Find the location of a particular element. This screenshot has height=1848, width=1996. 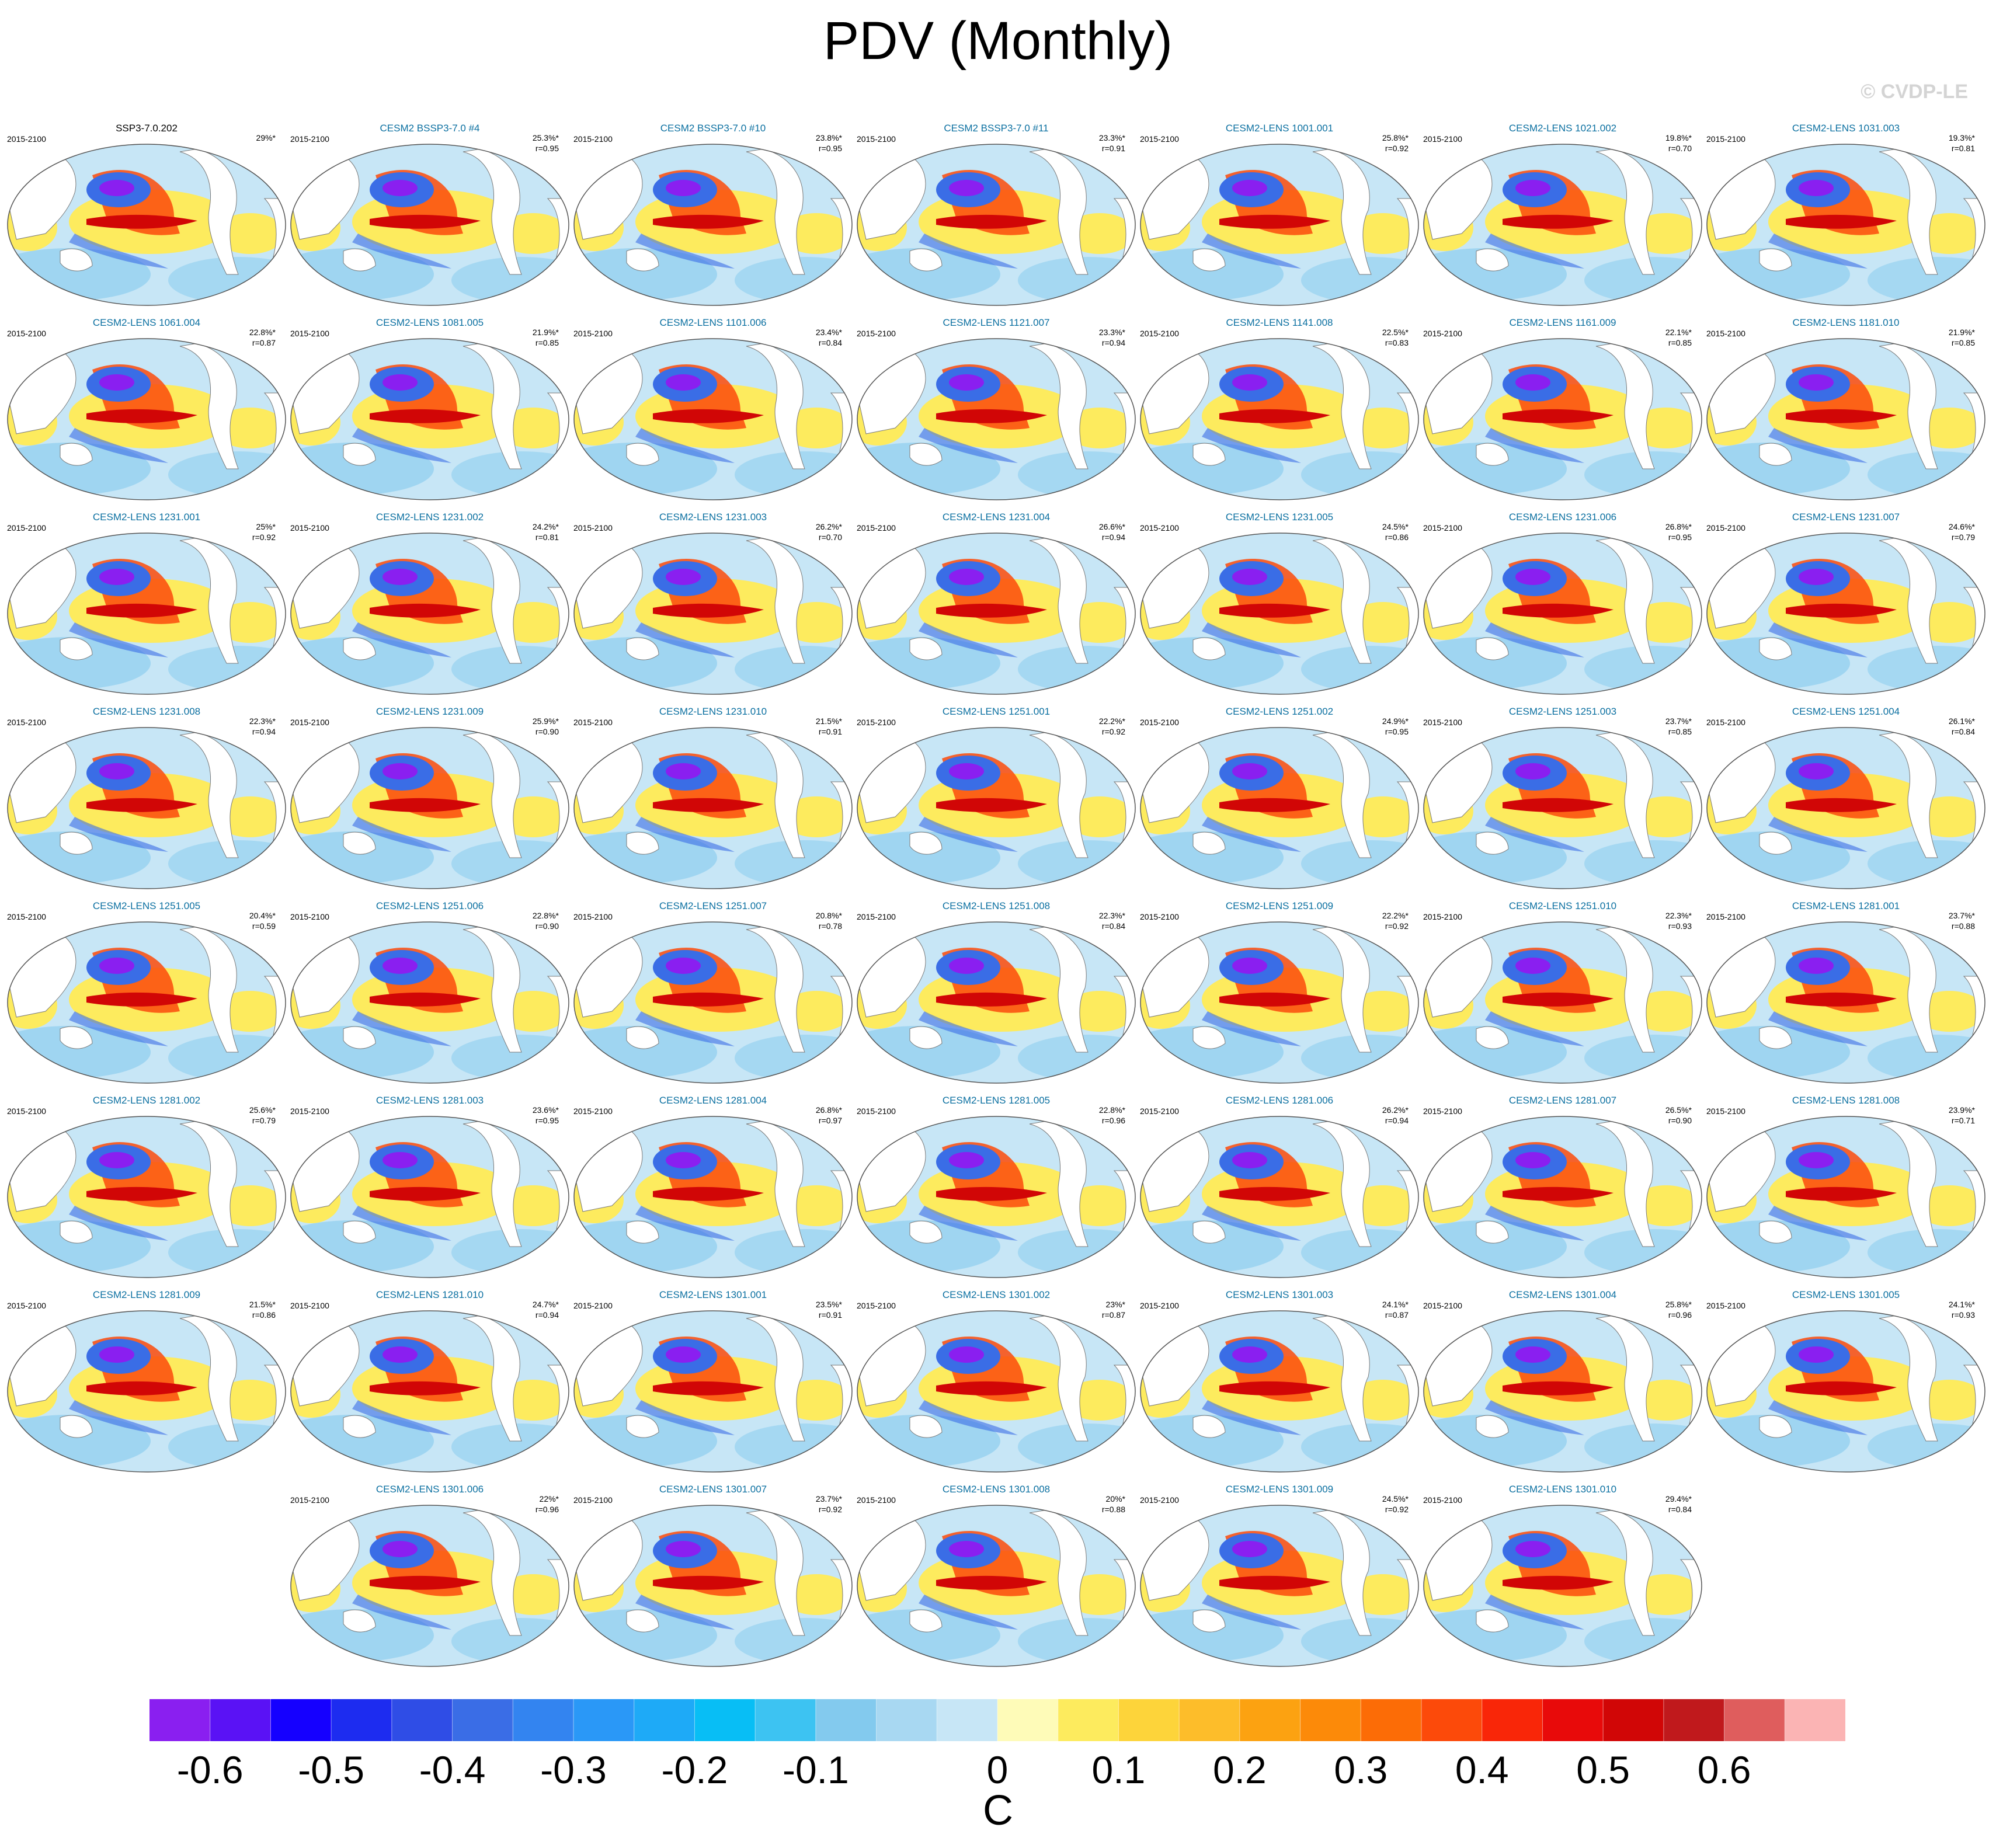

map-panel: CESM2-LENS 1231.009 2015-2100 25.9%* r=0.90 is located at coordinates (430, 796).